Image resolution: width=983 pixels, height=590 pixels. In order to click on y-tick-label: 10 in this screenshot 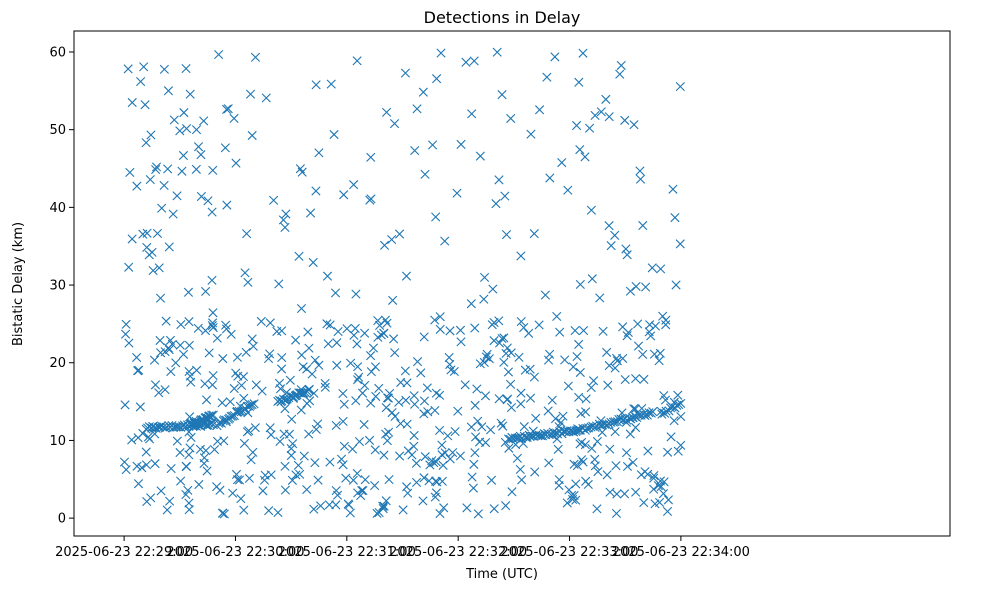, I will do `click(57, 441)`.